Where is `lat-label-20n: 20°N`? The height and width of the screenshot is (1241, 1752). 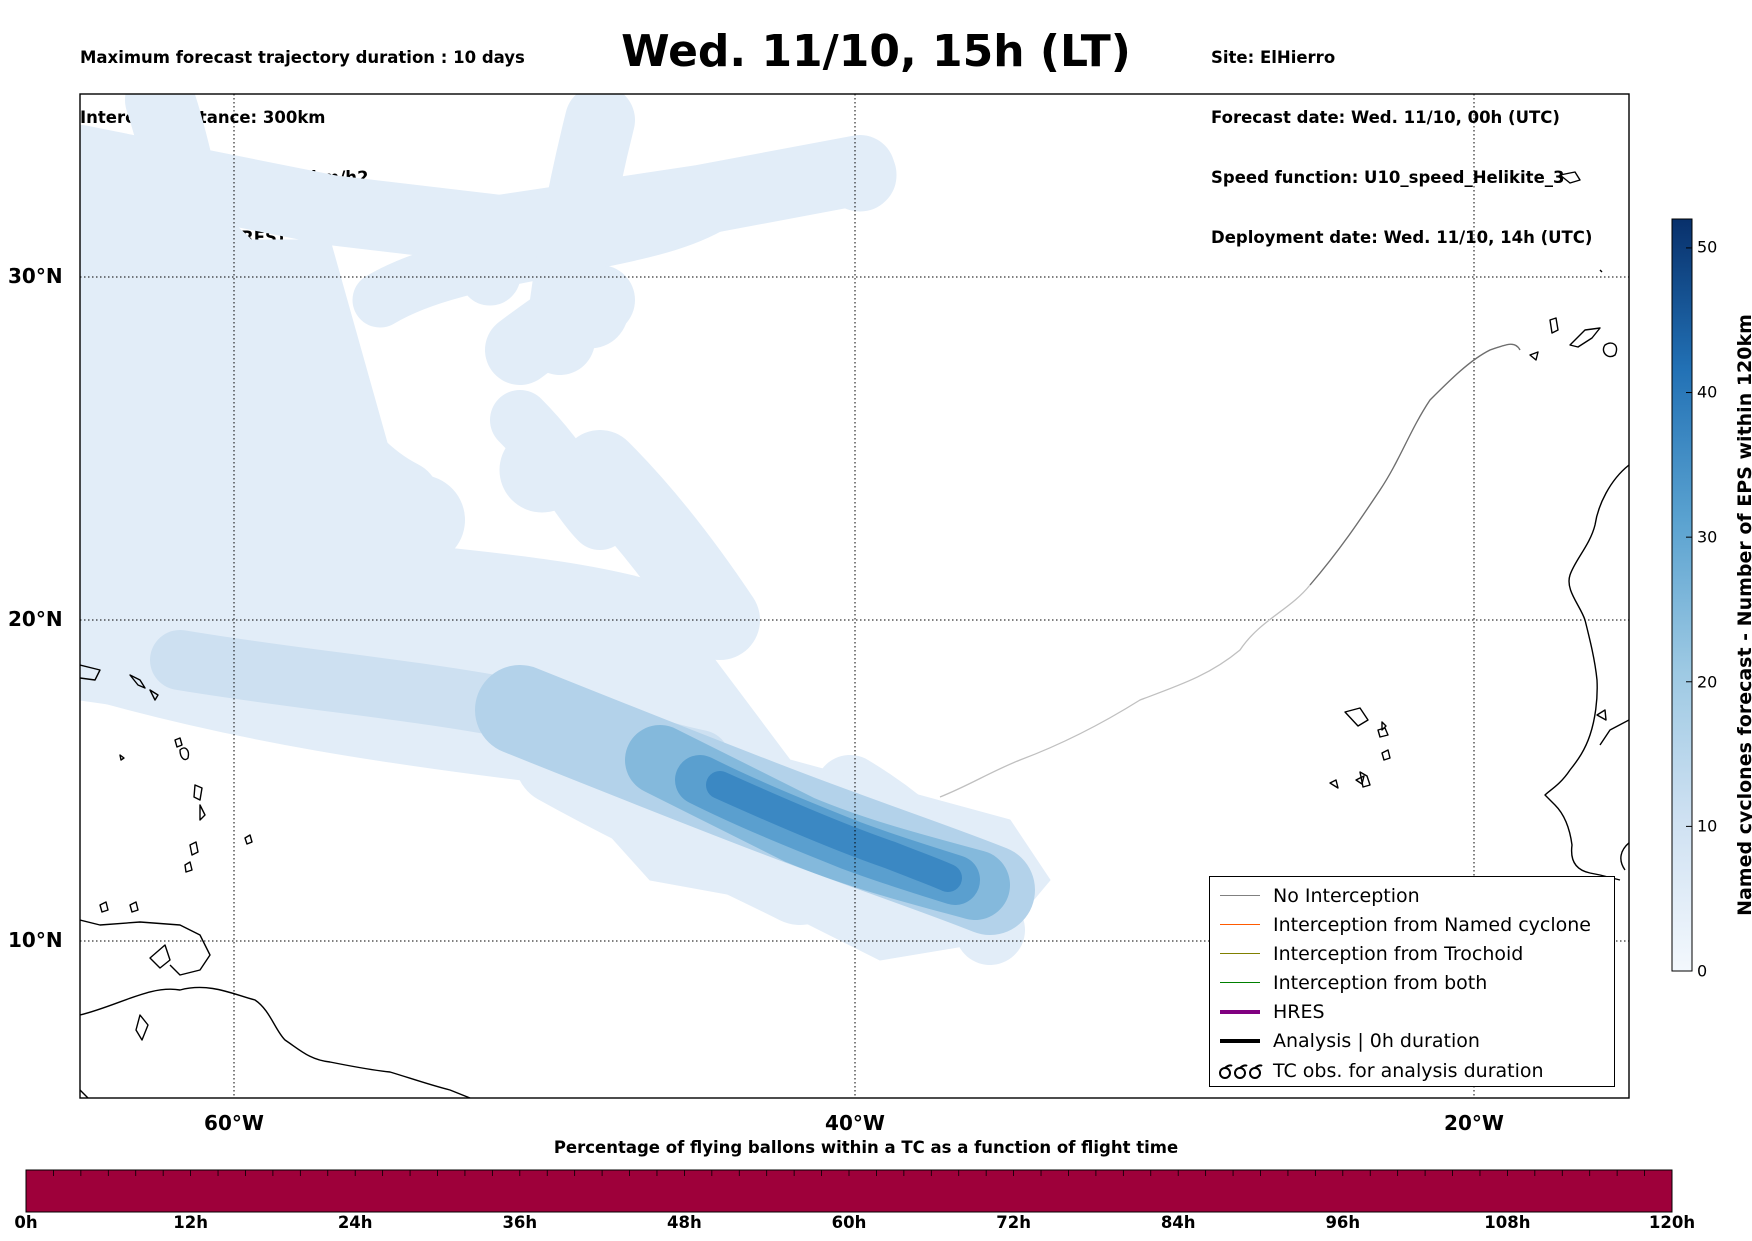
lat-label-20n: 20°N is located at coordinates (35, 619).